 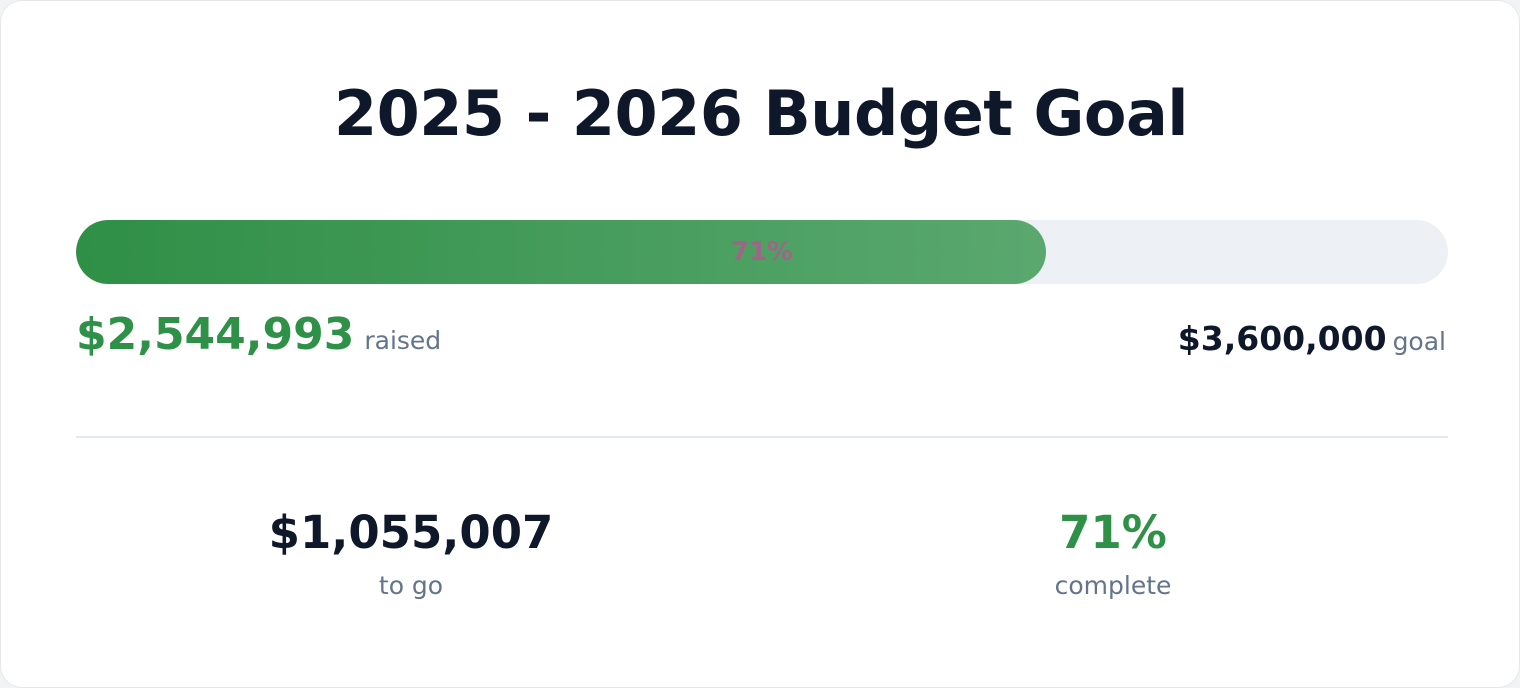 I want to click on progress-fill, so click(x=561, y=252).